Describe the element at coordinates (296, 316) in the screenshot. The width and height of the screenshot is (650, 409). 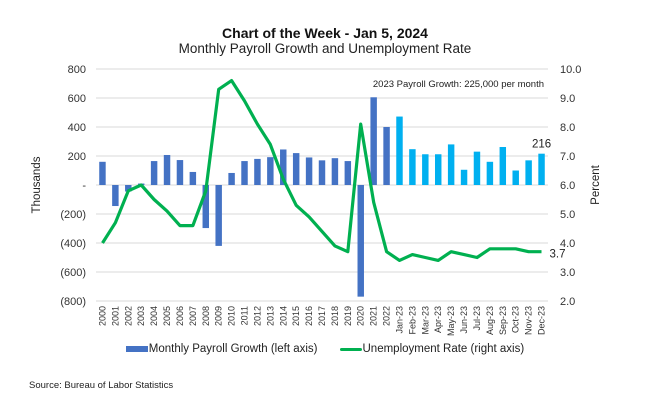
I see `x-tick-label: 2015` at that location.